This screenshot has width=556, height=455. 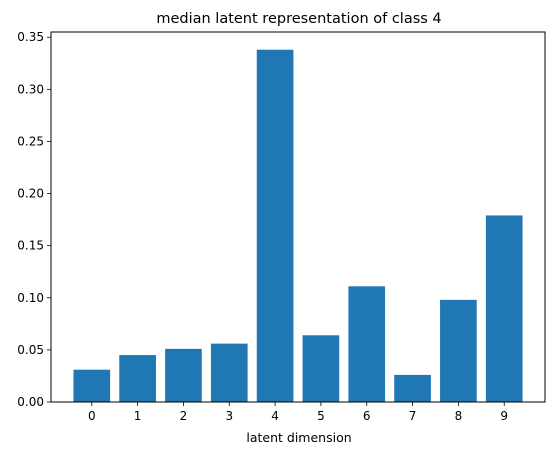 I want to click on y-tick-label-4: 0.20, so click(x=30, y=194).